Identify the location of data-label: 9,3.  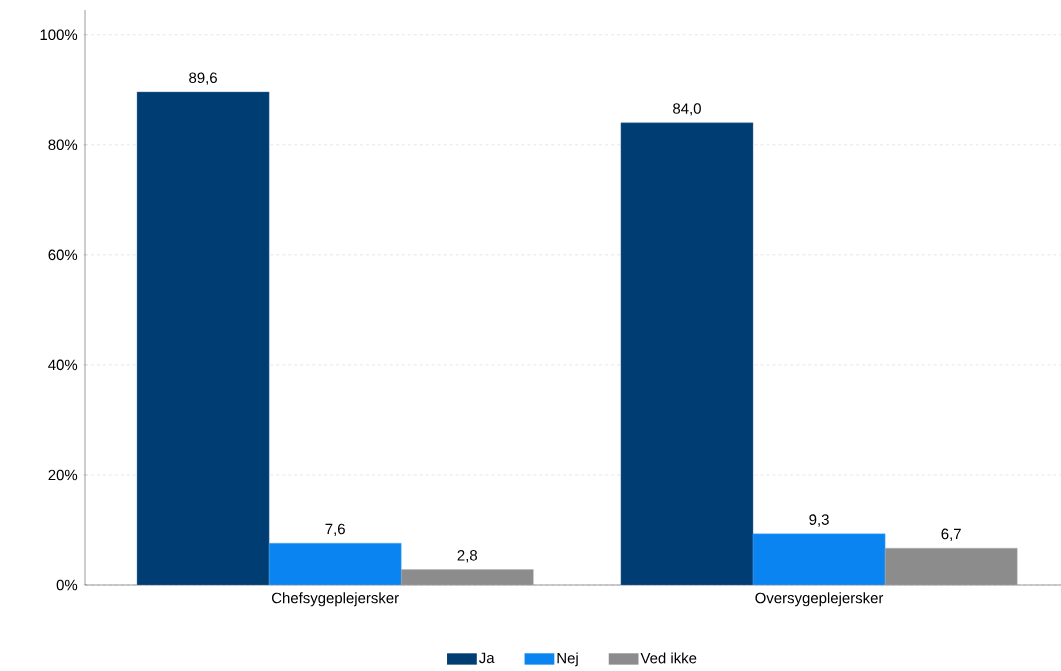
(819, 520).